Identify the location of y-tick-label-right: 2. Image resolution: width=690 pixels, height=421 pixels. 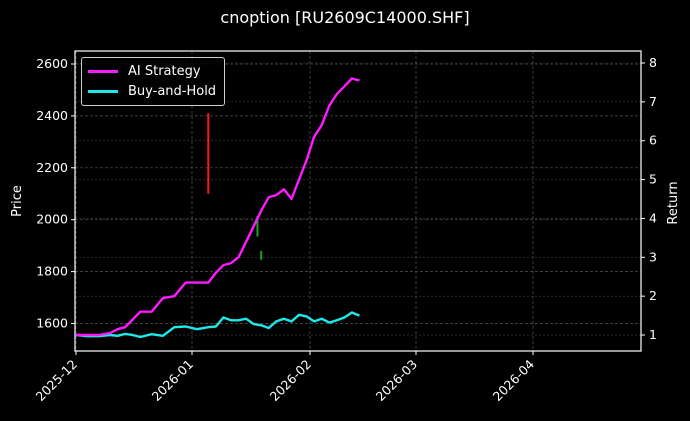
(653, 295).